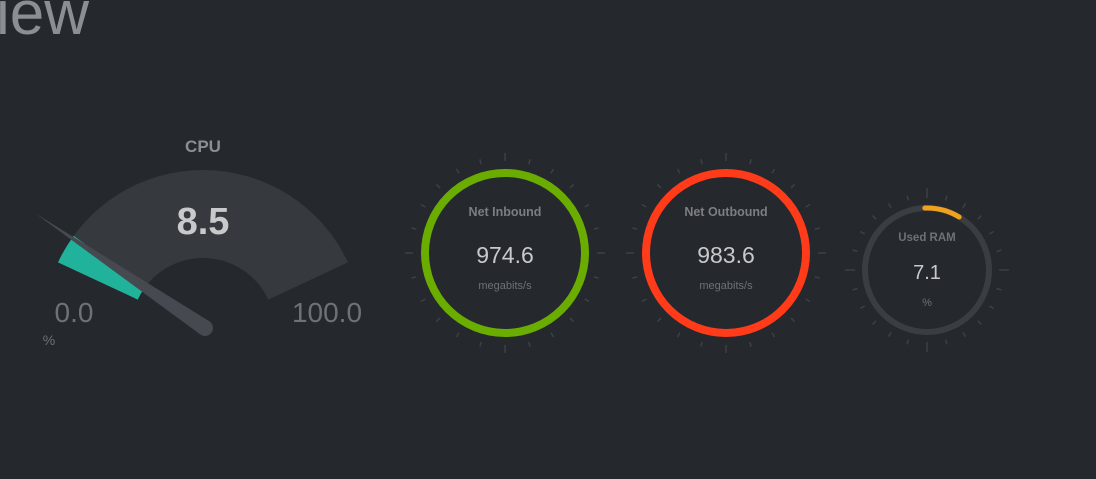 The image size is (1096, 479). What do you see at coordinates (927, 273) in the screenshot?
I see `used-ram-value: 7.1` at bounding box center [927, 273].